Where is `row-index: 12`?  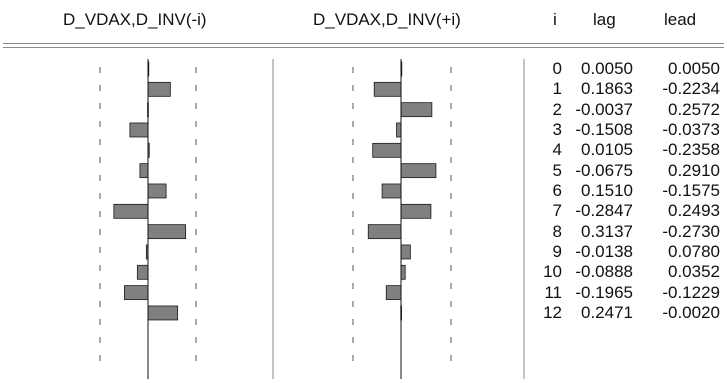 row-index: 12 is located at coordinates (552, 312).